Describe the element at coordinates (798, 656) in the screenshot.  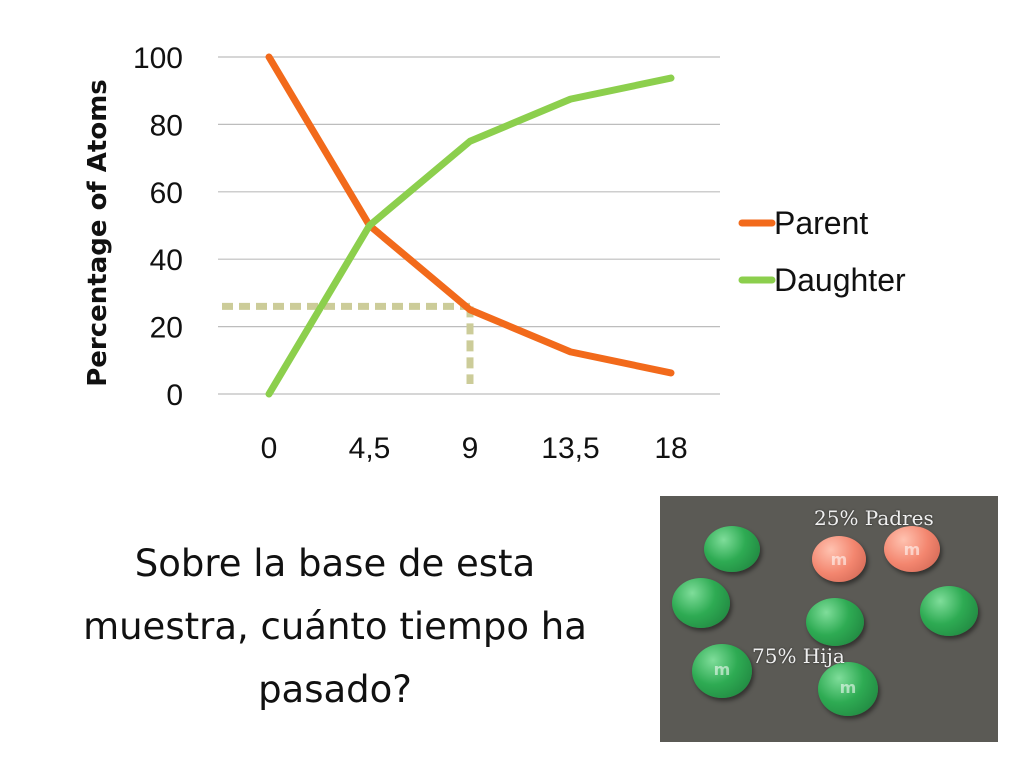
I see `daughter-percent-label: 75% Hija` at that location.